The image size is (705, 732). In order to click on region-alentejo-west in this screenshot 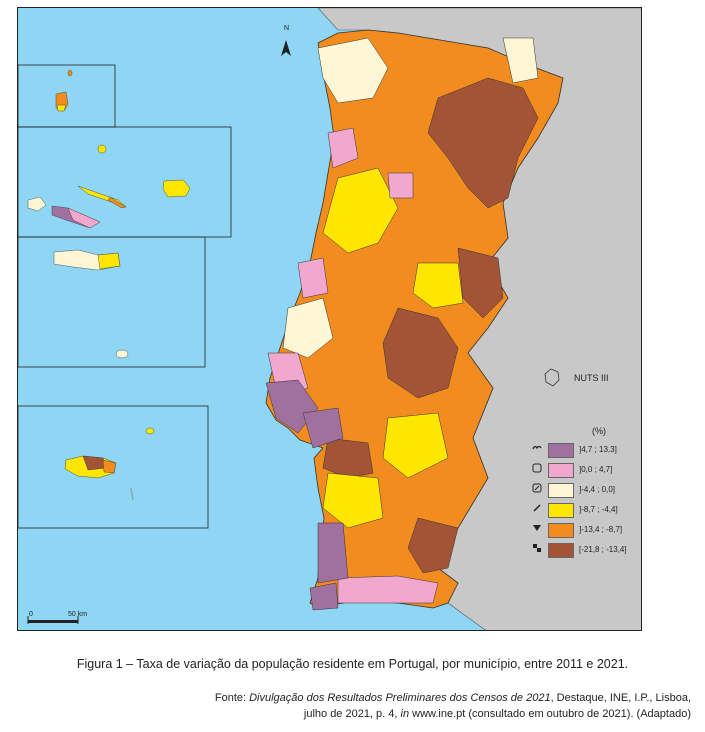, I will do `click(348, 458)`.